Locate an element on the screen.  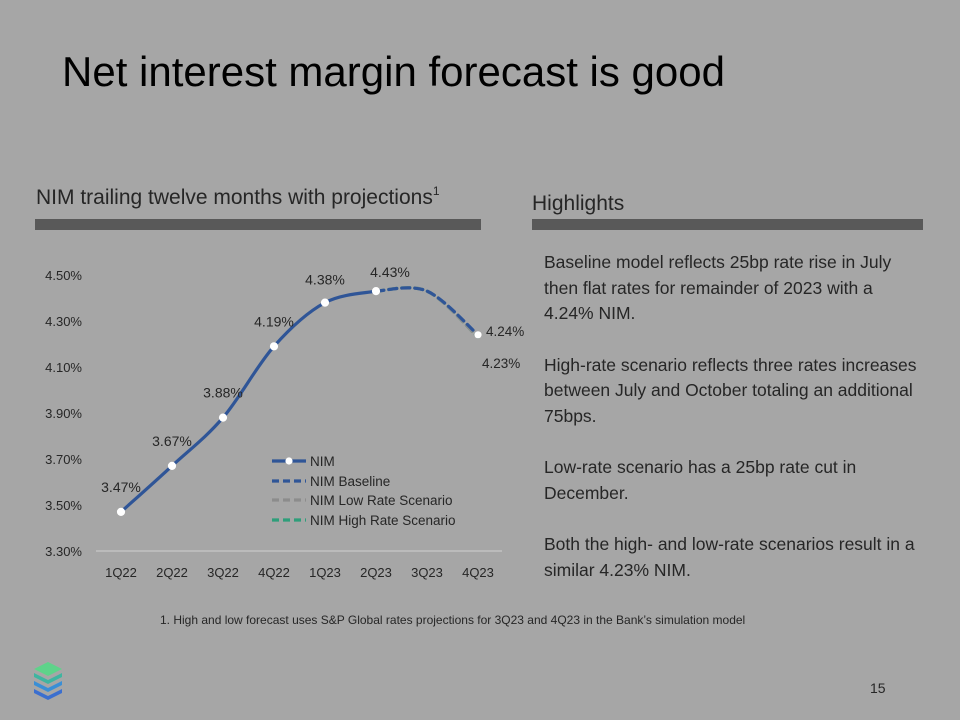
y-tick-label: 4.10% is located at coordinates (63, 367).